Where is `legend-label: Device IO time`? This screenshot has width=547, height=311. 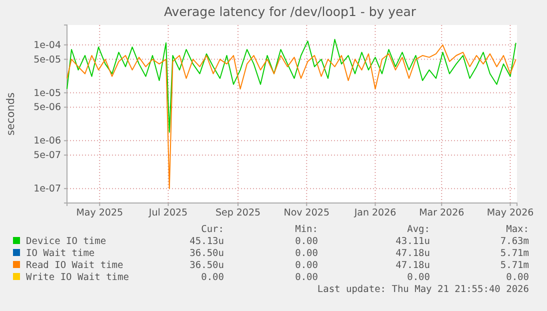 legend-label: Device IO time is located at coordinates (66, 241).